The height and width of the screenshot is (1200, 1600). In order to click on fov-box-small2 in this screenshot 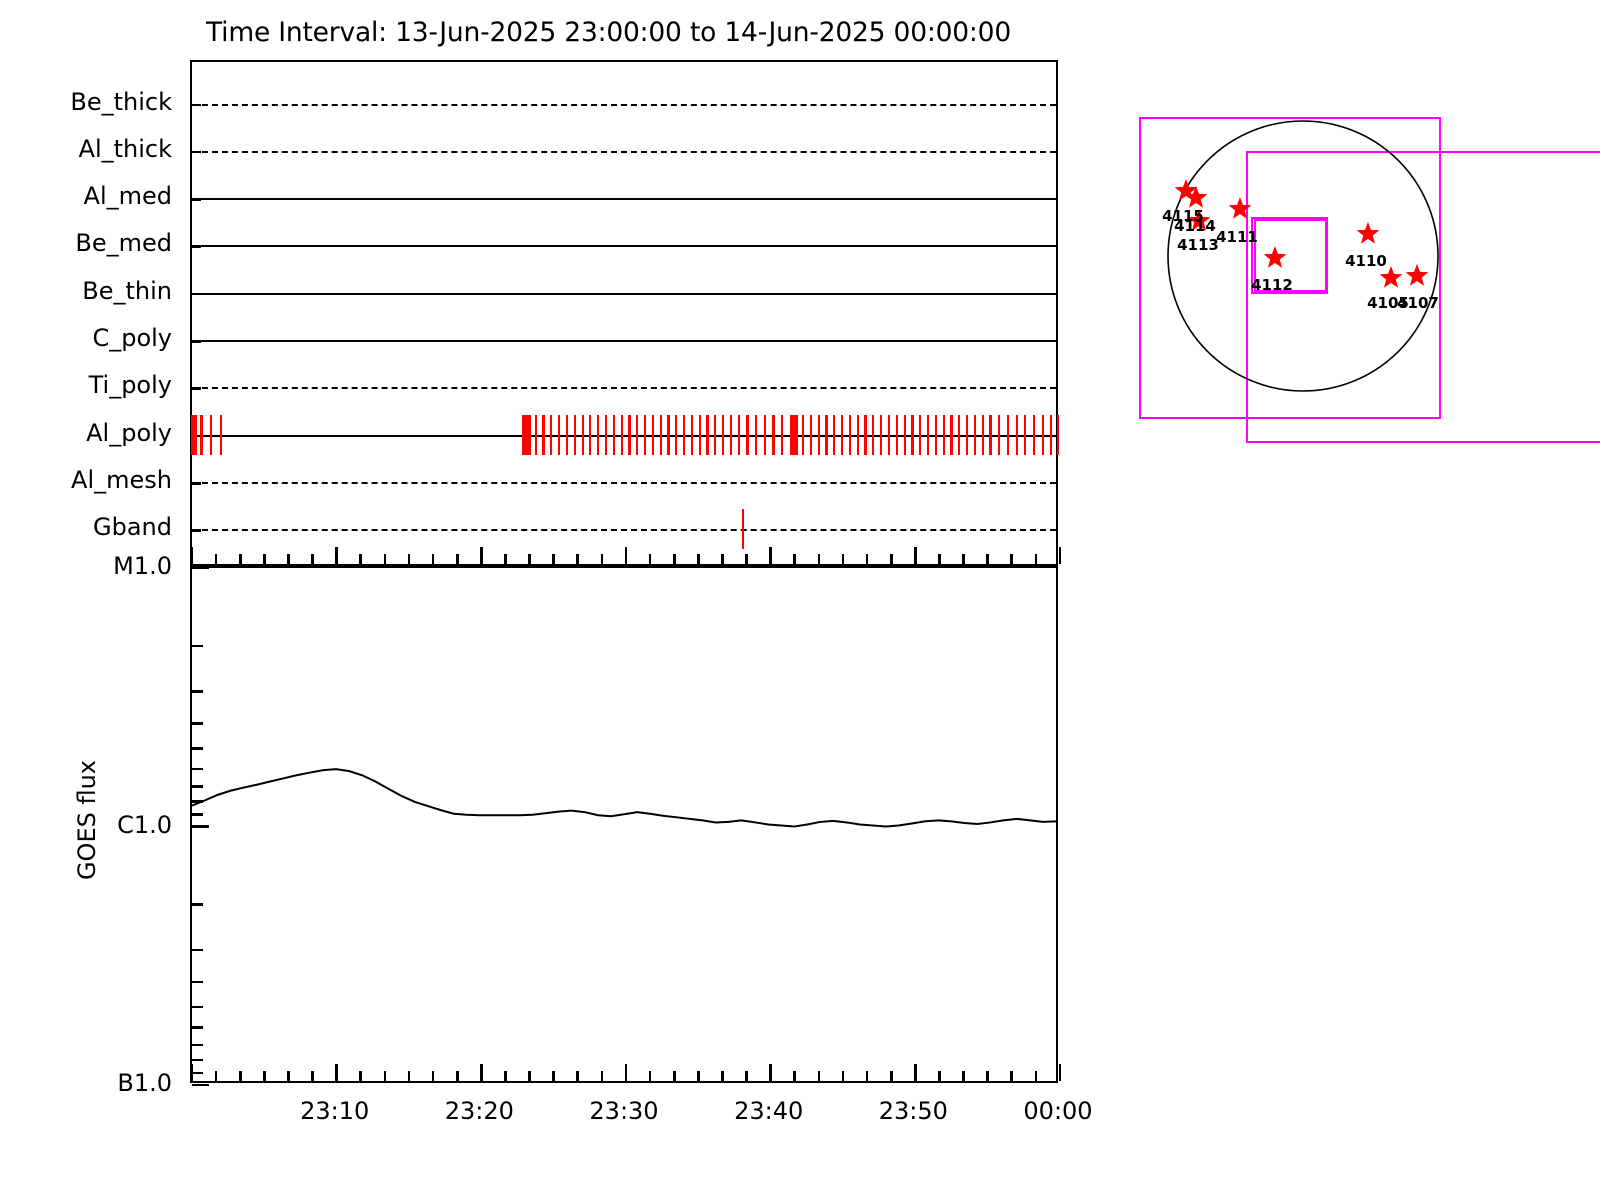, I will do `click(1290, 255)`.